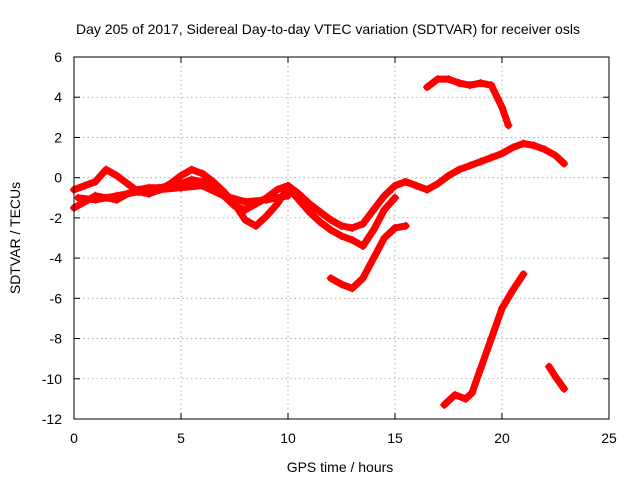 The height and width of the screenshot is (480, 640). Describe the element at coordinates (56, 339) in the screenshot. I see `y-tick-label: -8` at that location.